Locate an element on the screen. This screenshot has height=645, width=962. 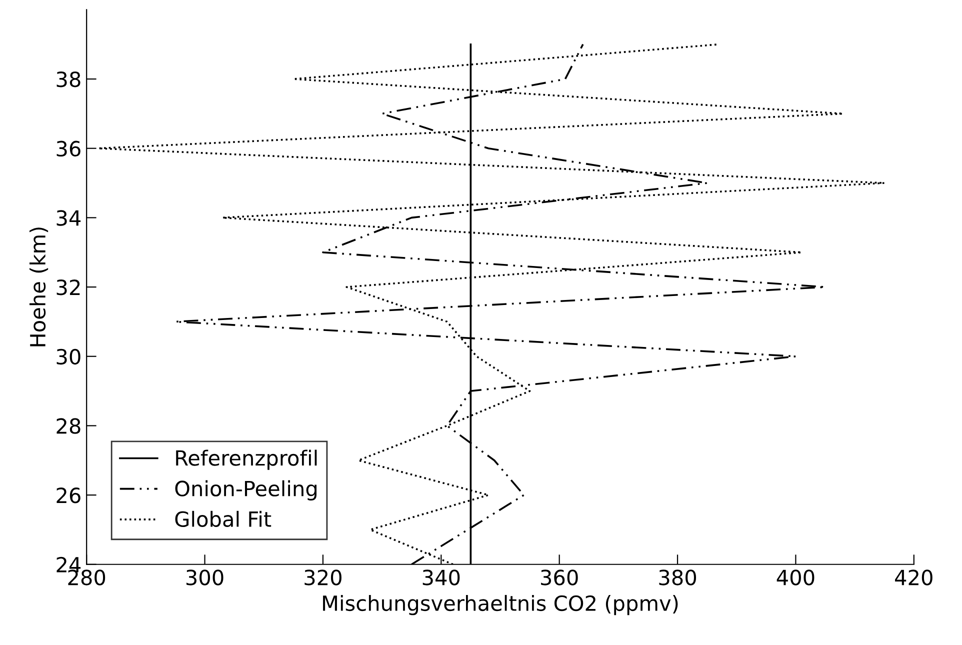
y-tick-label: 32 is located at coordinates (68, 287).